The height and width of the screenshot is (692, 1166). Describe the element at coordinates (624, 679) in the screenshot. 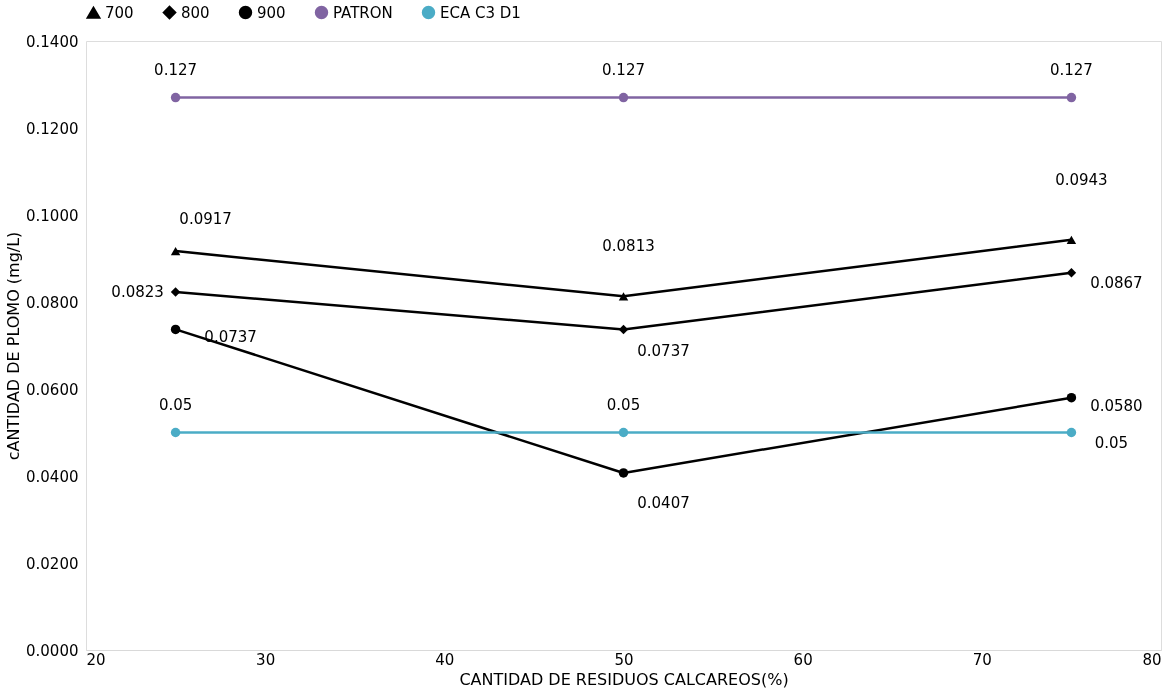

I see `x-axis-title: CANTIDAD DE RESIDUOS CALCAREOS(%)` at that location.